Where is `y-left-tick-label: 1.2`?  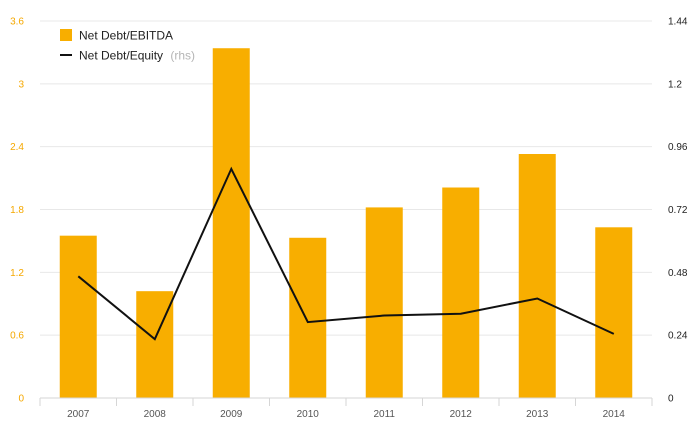 y-left-tick-label: 1.2 is located at coordinates (17, 273).